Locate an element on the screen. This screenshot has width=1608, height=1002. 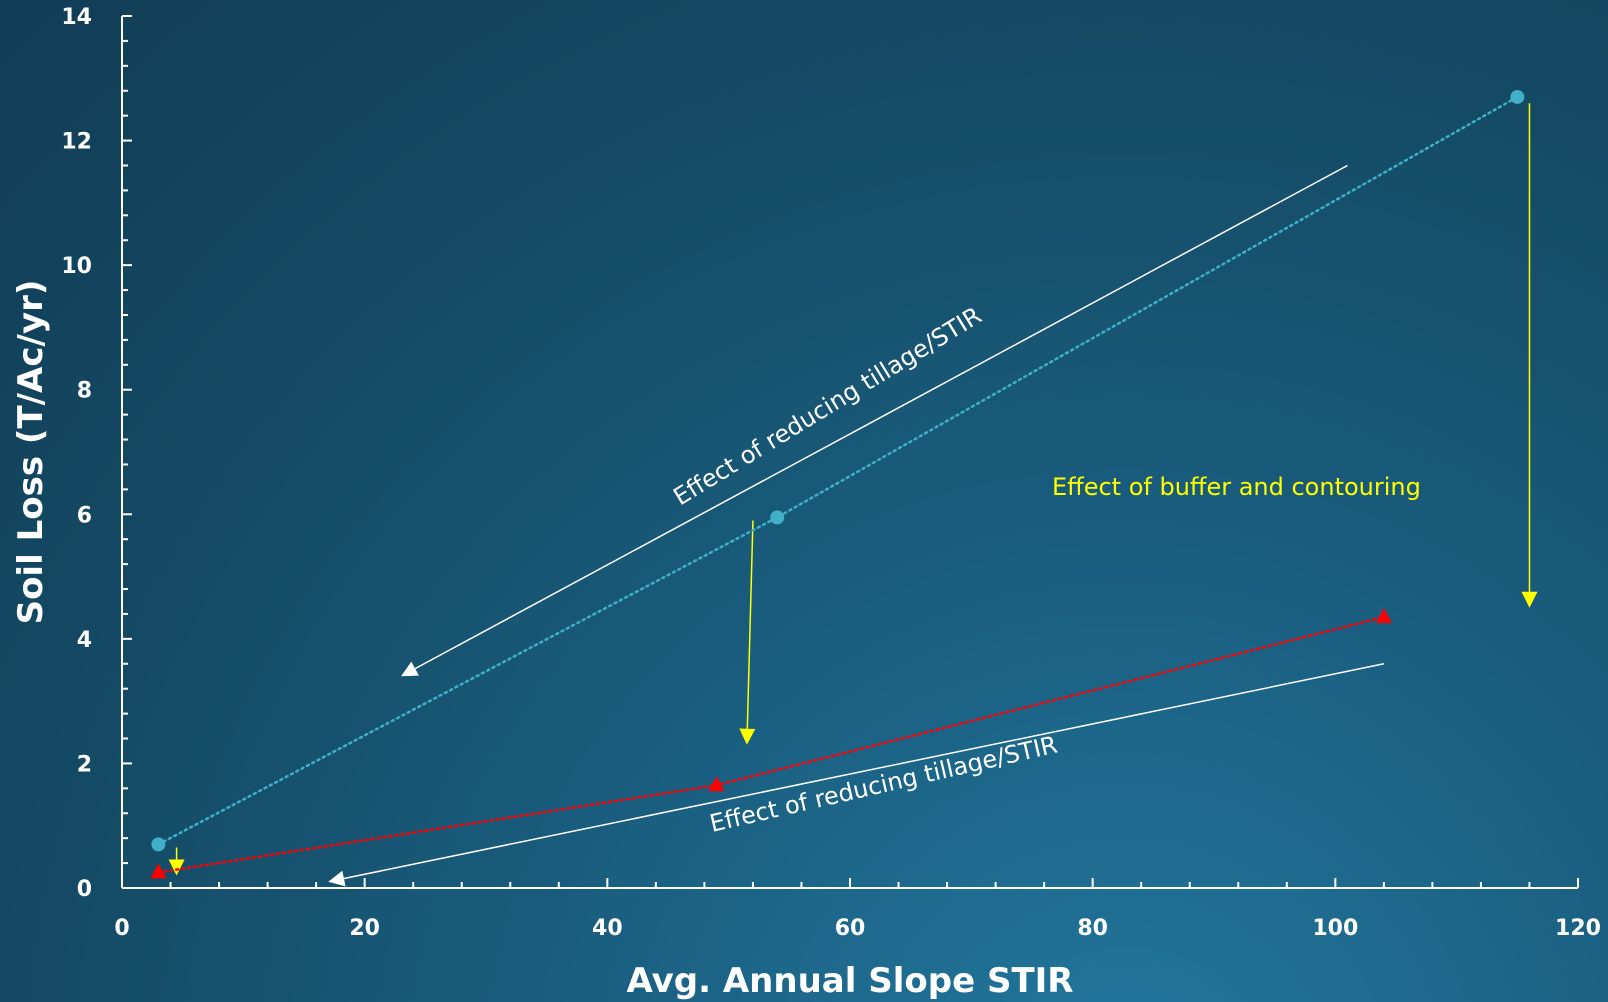
y-axis-title: Soil Loss (T/Ac/yr) is located at coordinates (31, 452).